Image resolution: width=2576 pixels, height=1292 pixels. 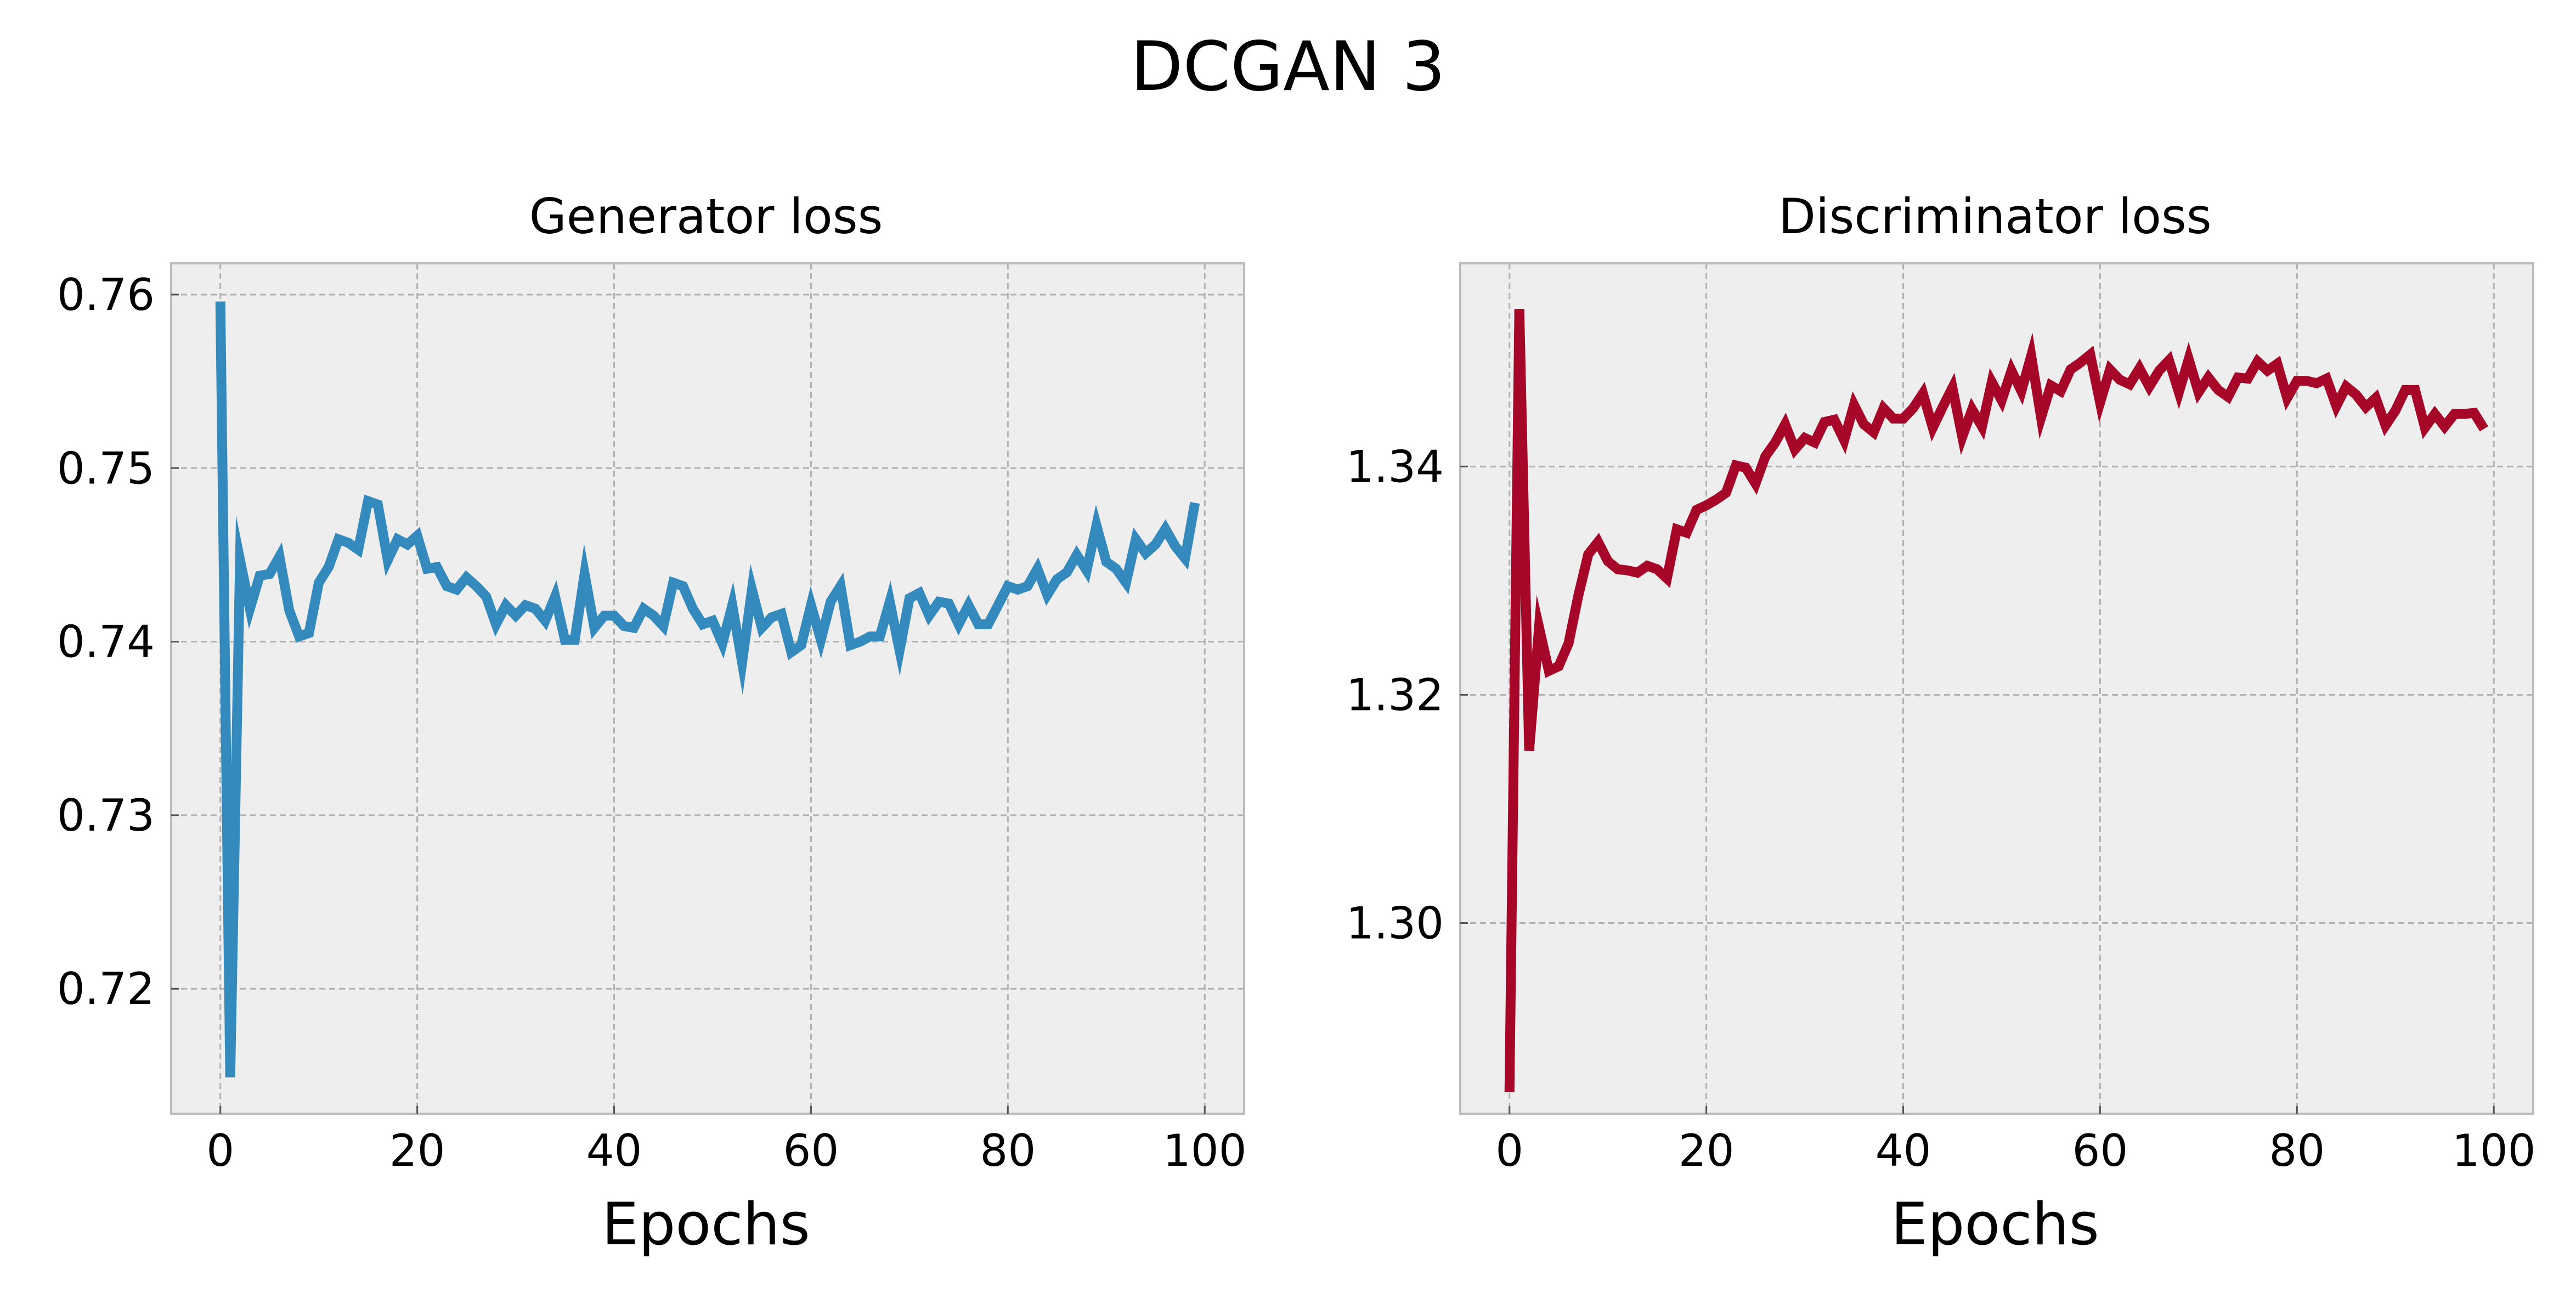 What do you see at coordinates (706, 216) in the screenshot?
I see `generator-loss-title: Generator loss` at bounding box center [706, 216].